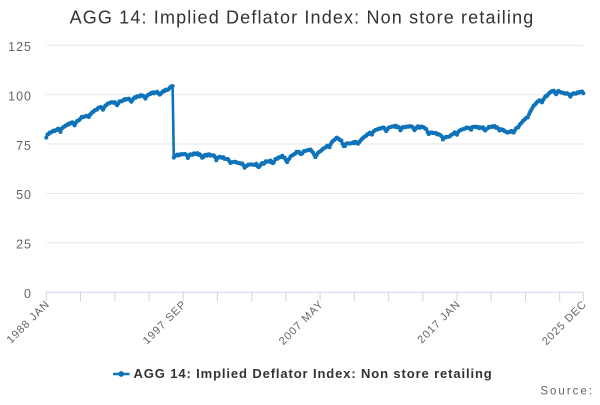 The width and height of the screenshot is (600, 405). Describe the element at coordinates (24, 146) in the screenshot. I see `svg-text: 75` at that location.